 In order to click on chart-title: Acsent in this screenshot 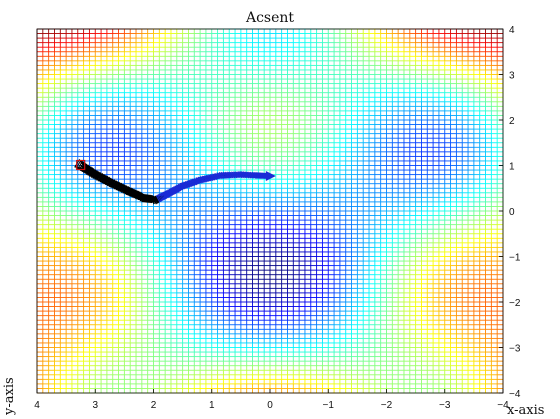, I will do `click(269, 18)`.